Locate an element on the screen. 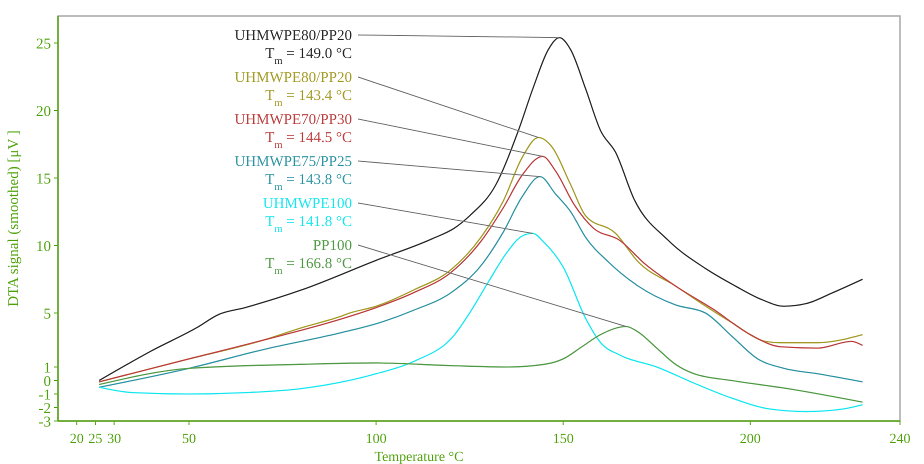 This screenshot has height=464, width=924. y-tick-label: 5 is located at coordinates (47, 314).